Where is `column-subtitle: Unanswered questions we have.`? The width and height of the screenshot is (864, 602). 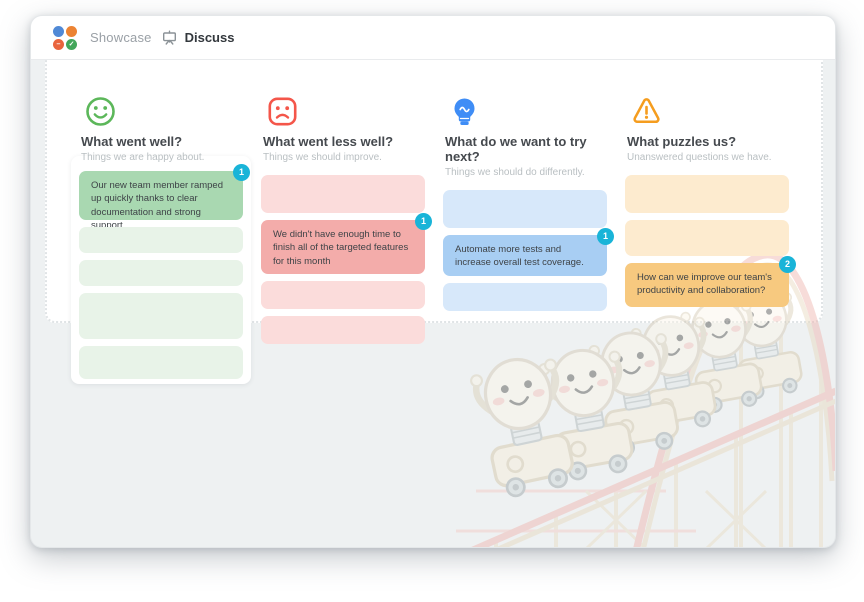
column-subtitle: Unanswered questions we have. is located at coordinates (699, 157).